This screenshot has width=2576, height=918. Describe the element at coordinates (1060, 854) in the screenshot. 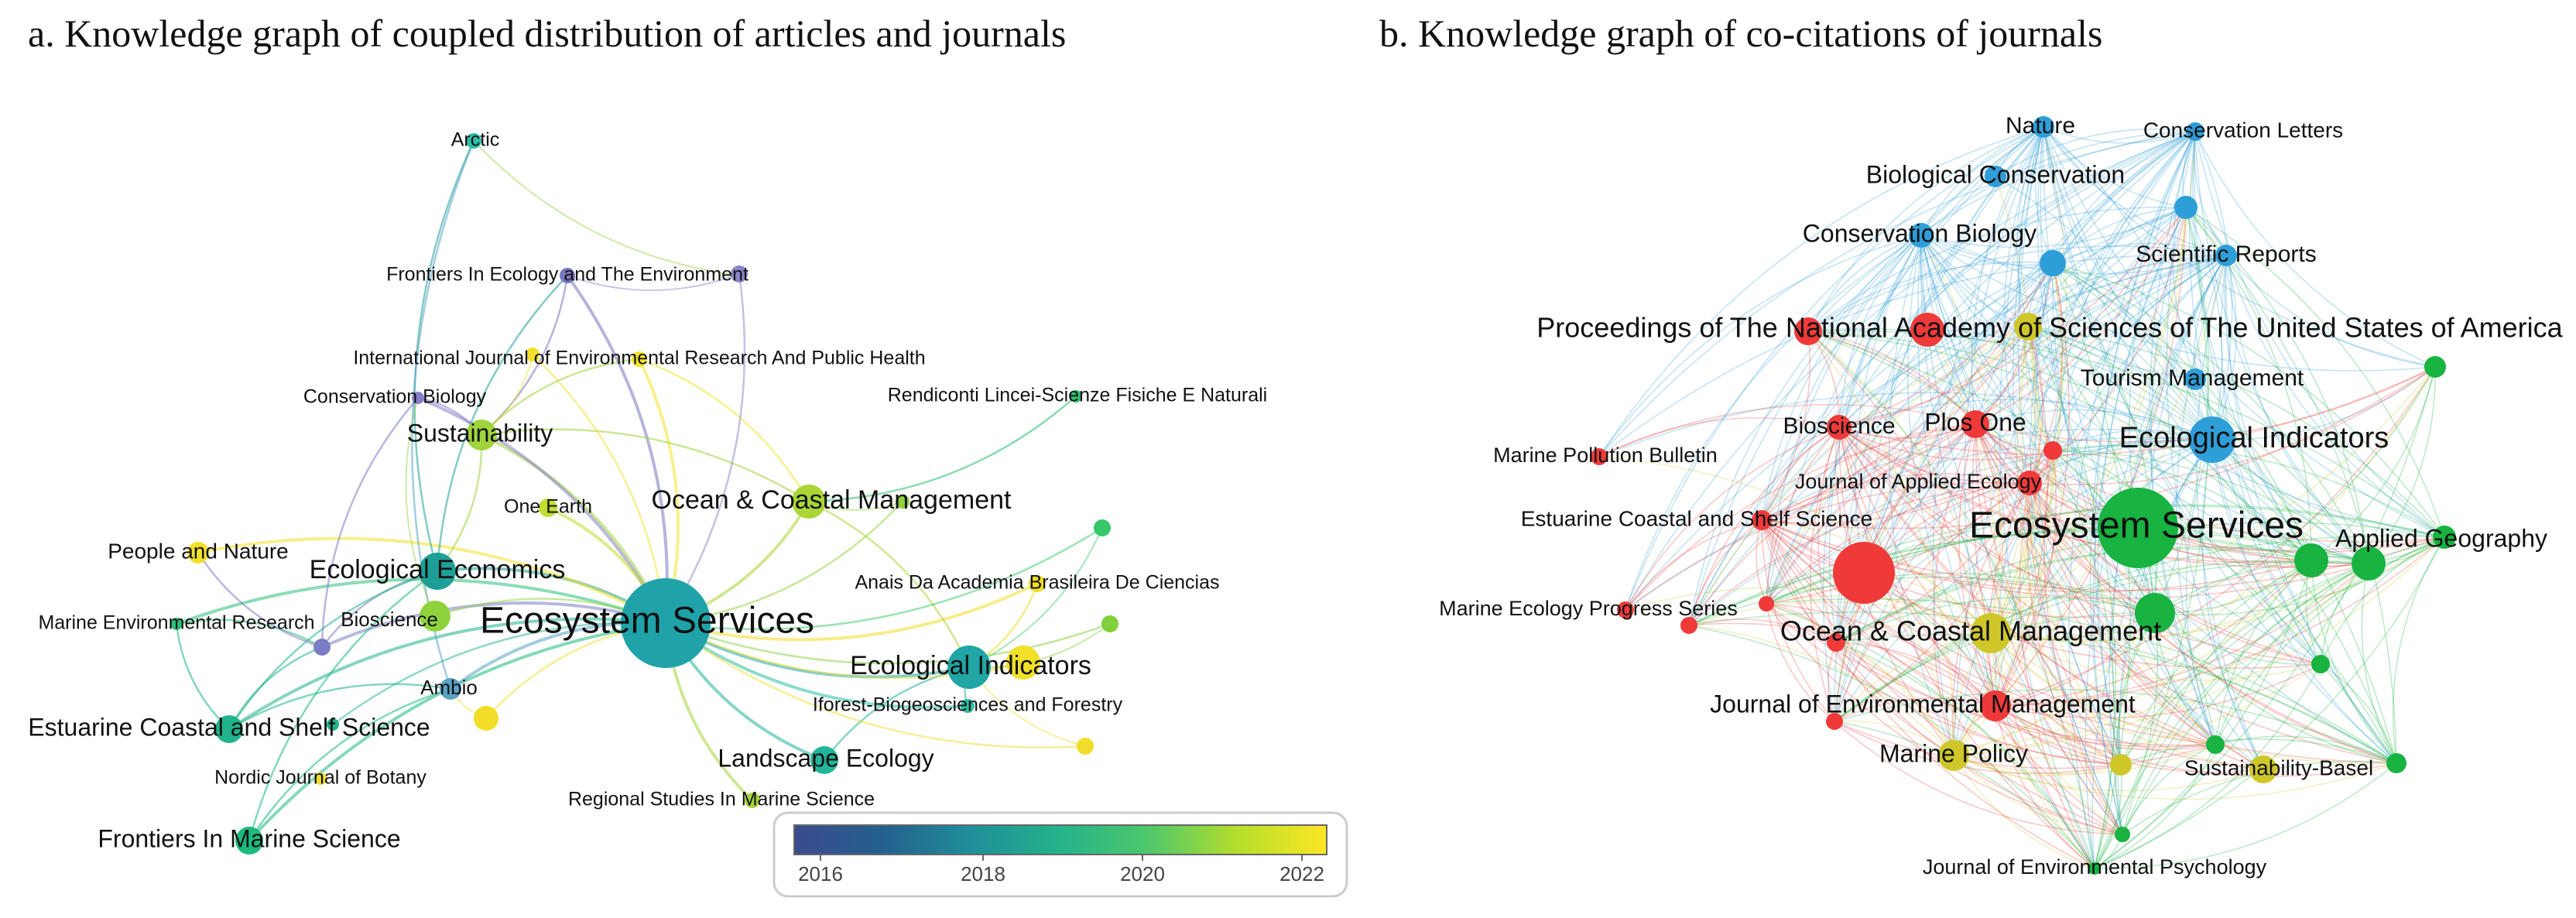

I see `year-colorbar: 2016 2018 2020 2022` at that location.